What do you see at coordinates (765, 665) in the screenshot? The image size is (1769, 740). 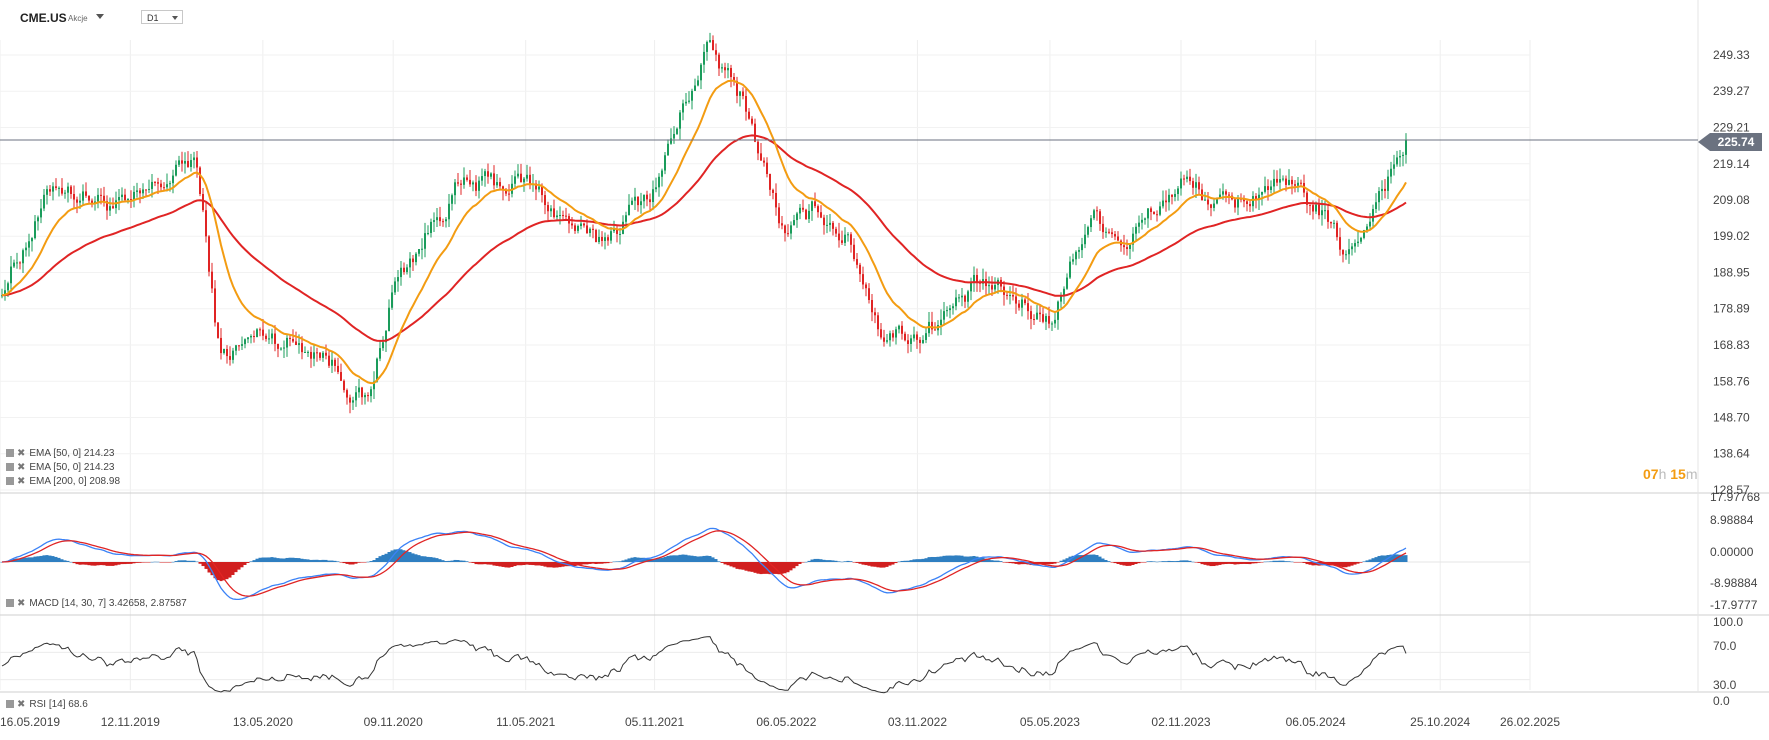 I see `rsi-panel` at bounding box center [765, 665].